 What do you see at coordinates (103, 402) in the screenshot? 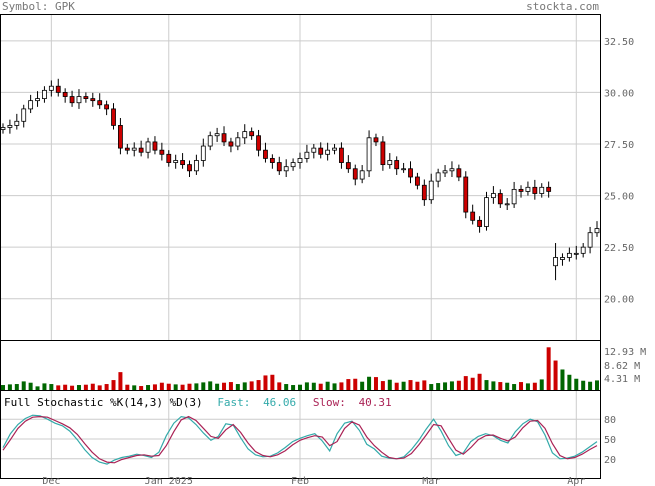
I see `stoch-title: Full Stochastic %K(14,3) %D(3)` at bounding box center [103, 402].